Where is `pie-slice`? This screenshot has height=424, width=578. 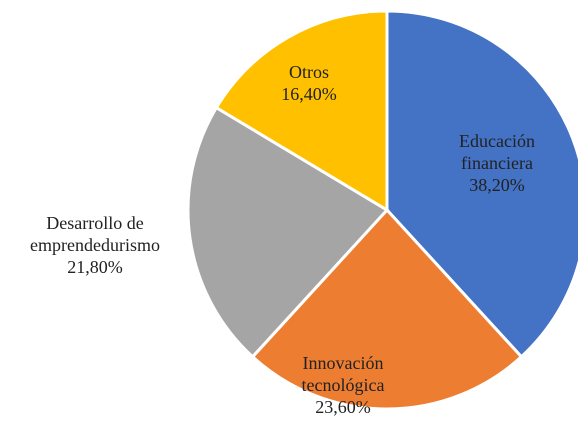 pie-slice is located at coordinates (301, 111).